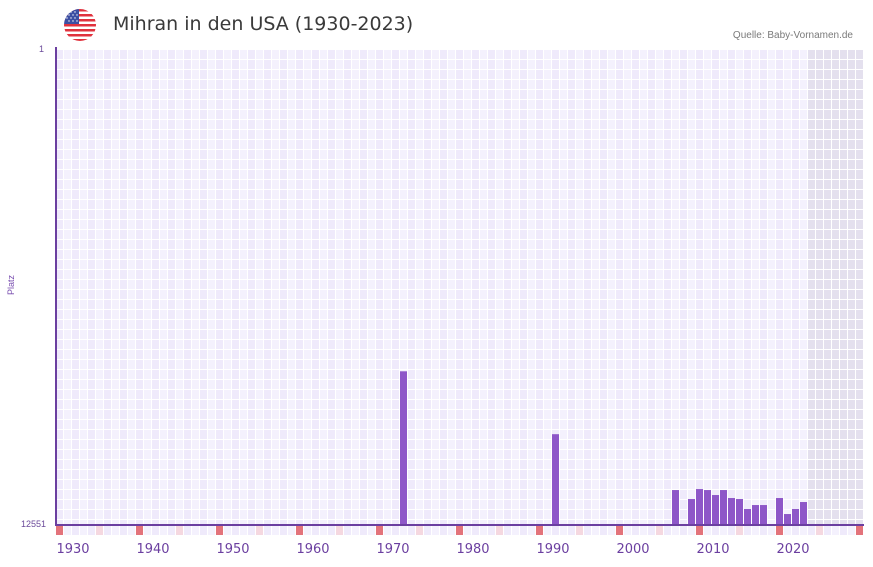 This screenshot has height=567, width=873. What do you see at coordinates (73, 549) in the screenshot?
I see `x-tick-1930: 1930` at bounding box center [73, 549].